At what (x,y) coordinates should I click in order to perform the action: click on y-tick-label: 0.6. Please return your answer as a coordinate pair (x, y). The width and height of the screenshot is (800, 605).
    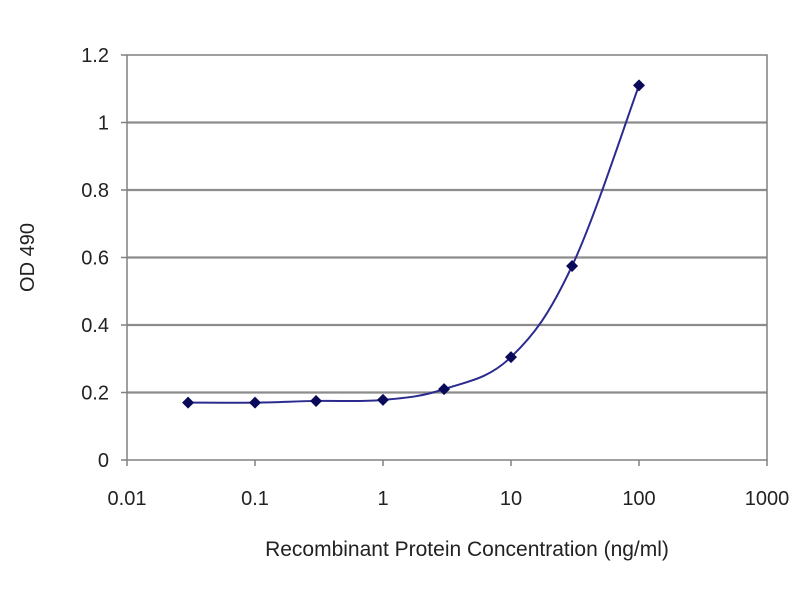
    Looking at the image, I should click on (95, 259).